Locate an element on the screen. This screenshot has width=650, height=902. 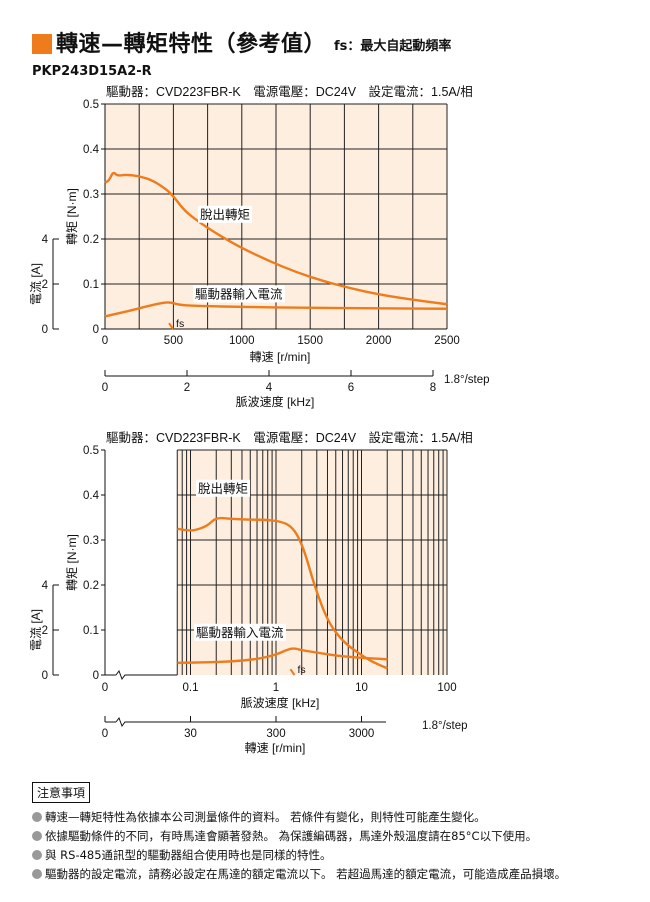
x-tick-label: 1 is located at coordinates (276, 688).